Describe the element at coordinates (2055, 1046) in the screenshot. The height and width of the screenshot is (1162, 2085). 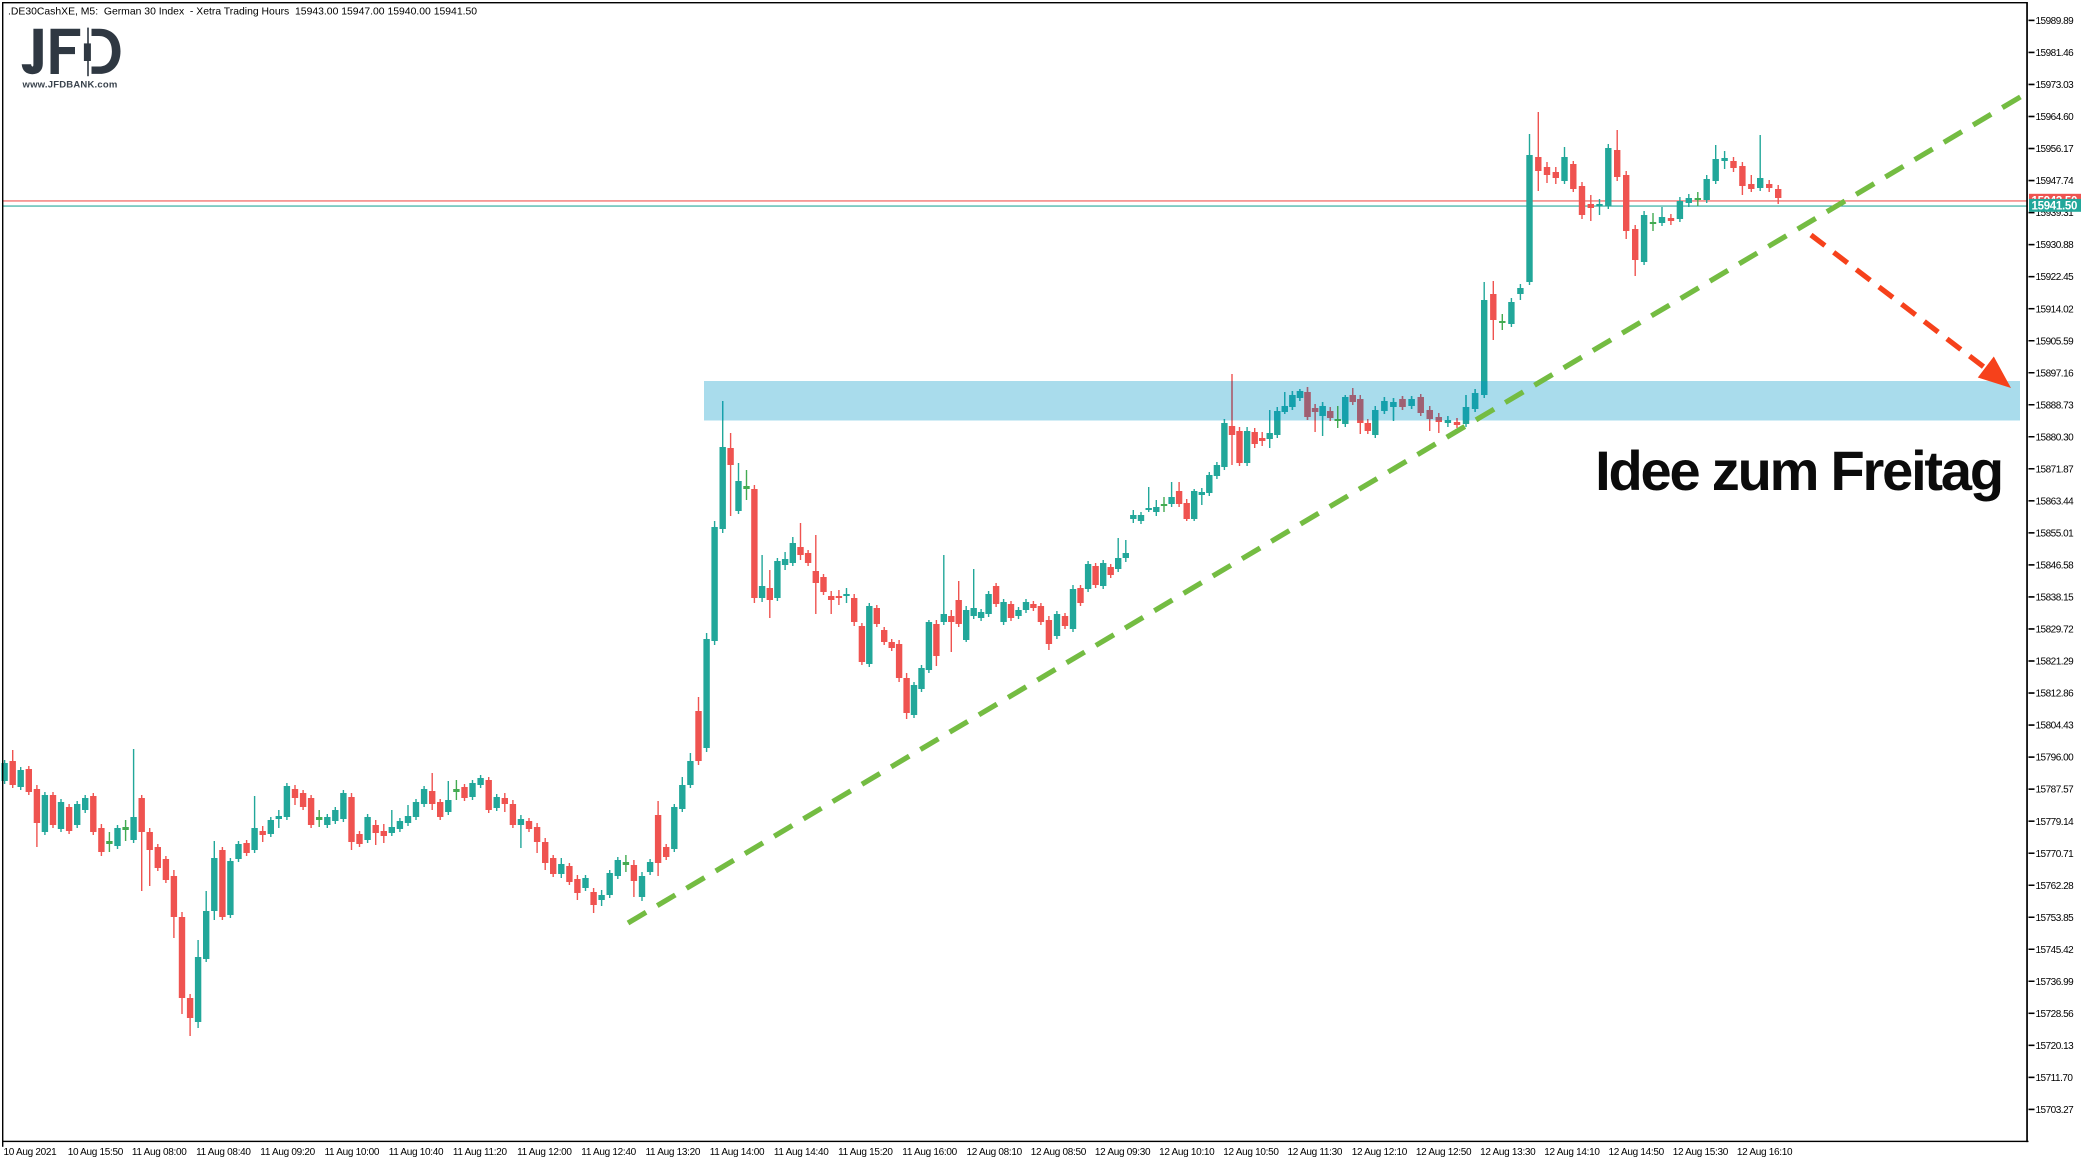
I see `svg-text: 15720.13` at that location.